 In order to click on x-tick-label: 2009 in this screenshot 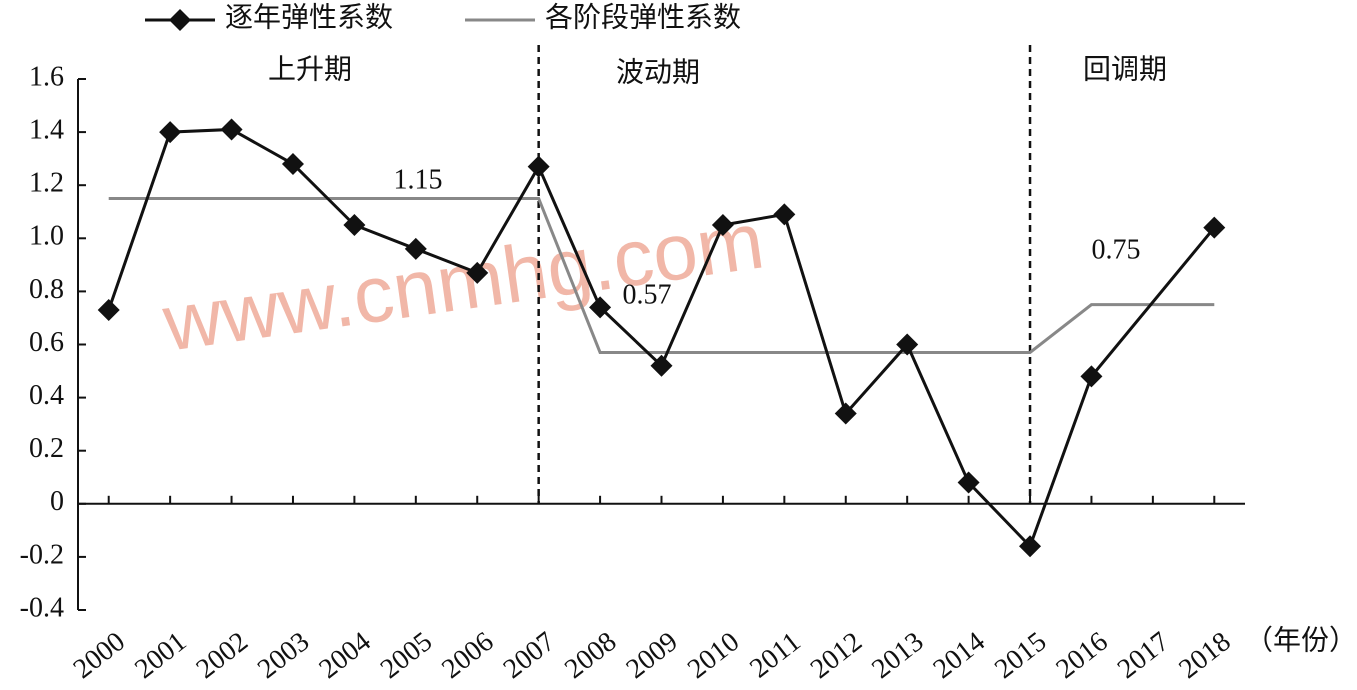, I will do `click(652, 655)`.